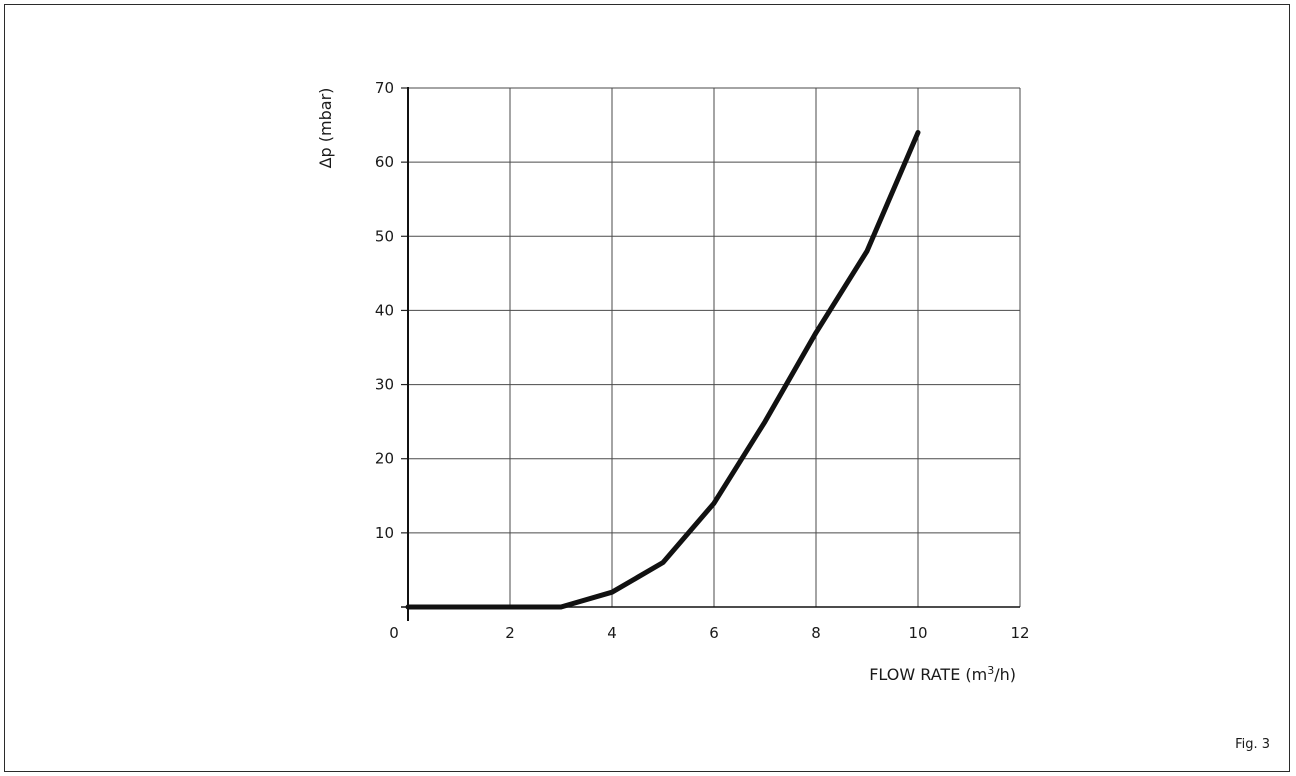 This screenshot has width=1296, height=776. Describe the element at coordinates (917, 633) in the screenshot. I see `x-tick-label: 10` at that location.